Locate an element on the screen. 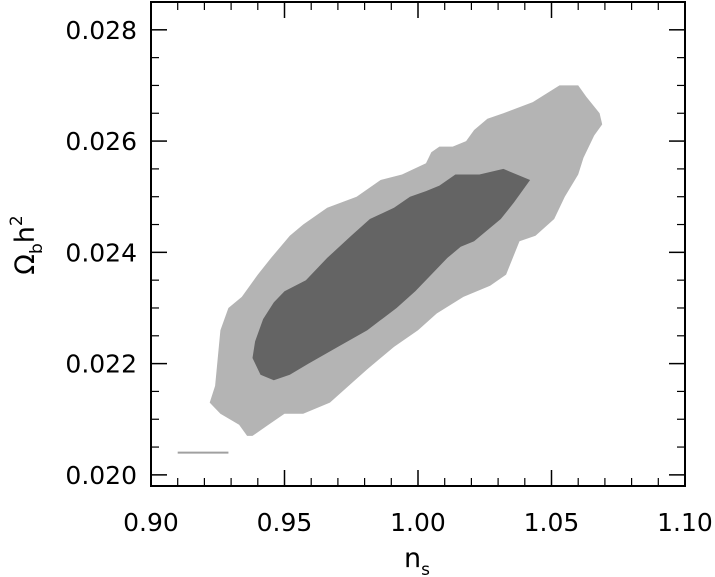 The height and width of the screenshot is (577, 715). x-tick-label: 1.00 is located at coordinates (418, 522).